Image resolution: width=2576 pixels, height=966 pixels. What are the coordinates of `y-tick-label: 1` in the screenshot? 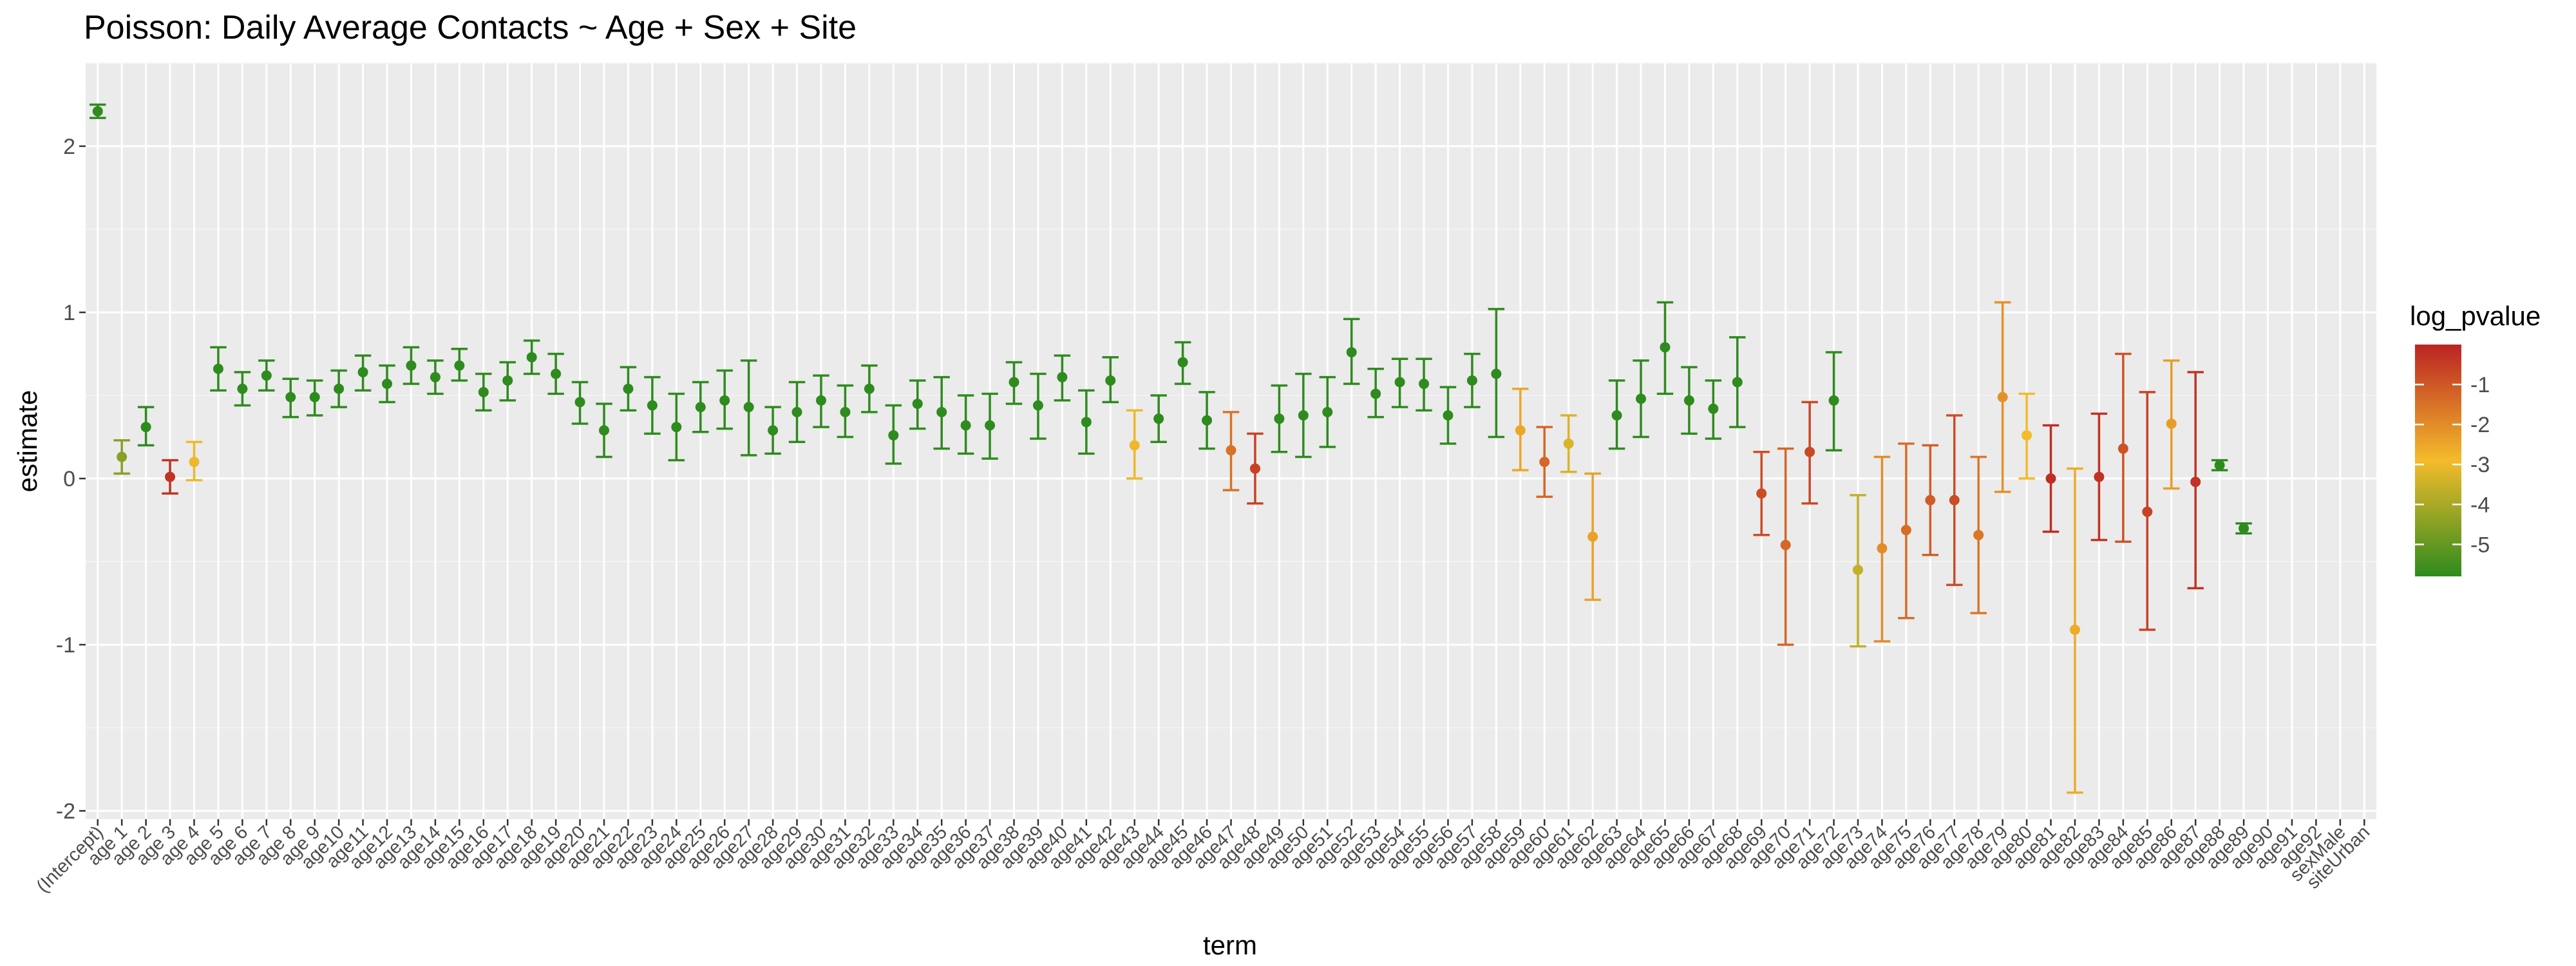 It's located at (69, 313).